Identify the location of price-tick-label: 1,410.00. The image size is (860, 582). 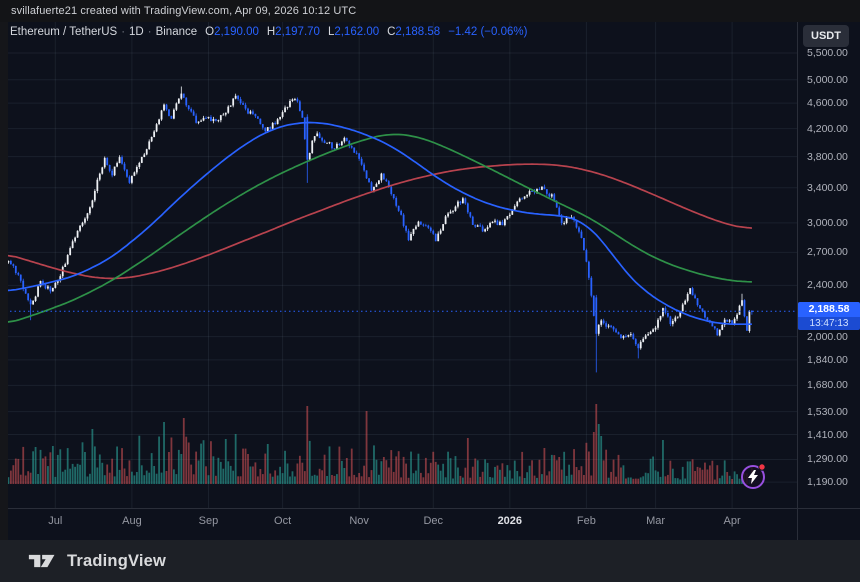
(827, 434).